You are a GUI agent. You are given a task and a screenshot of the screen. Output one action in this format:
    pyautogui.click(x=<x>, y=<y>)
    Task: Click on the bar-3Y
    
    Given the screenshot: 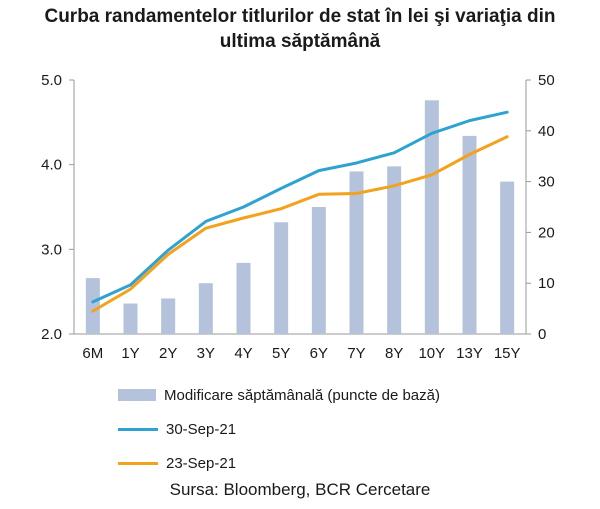 What is the action you would take?
    pyautogui.click(x=205, y=308)
    